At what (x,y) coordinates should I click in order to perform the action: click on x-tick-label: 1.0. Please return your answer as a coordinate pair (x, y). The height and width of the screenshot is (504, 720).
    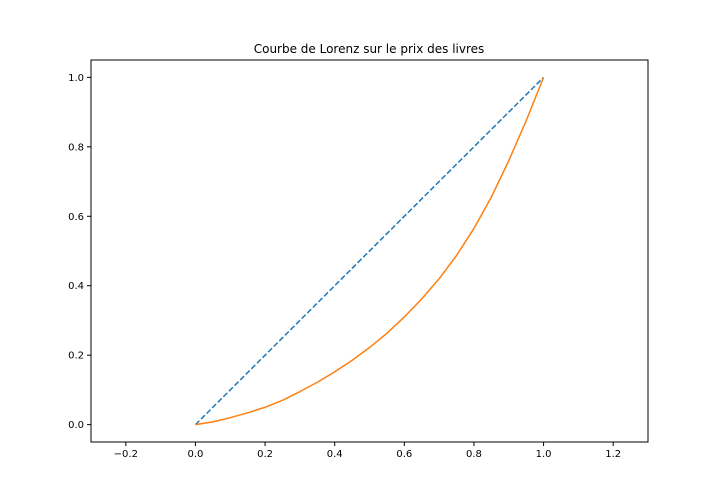
    Looking at the image, I should click on (544, 454).